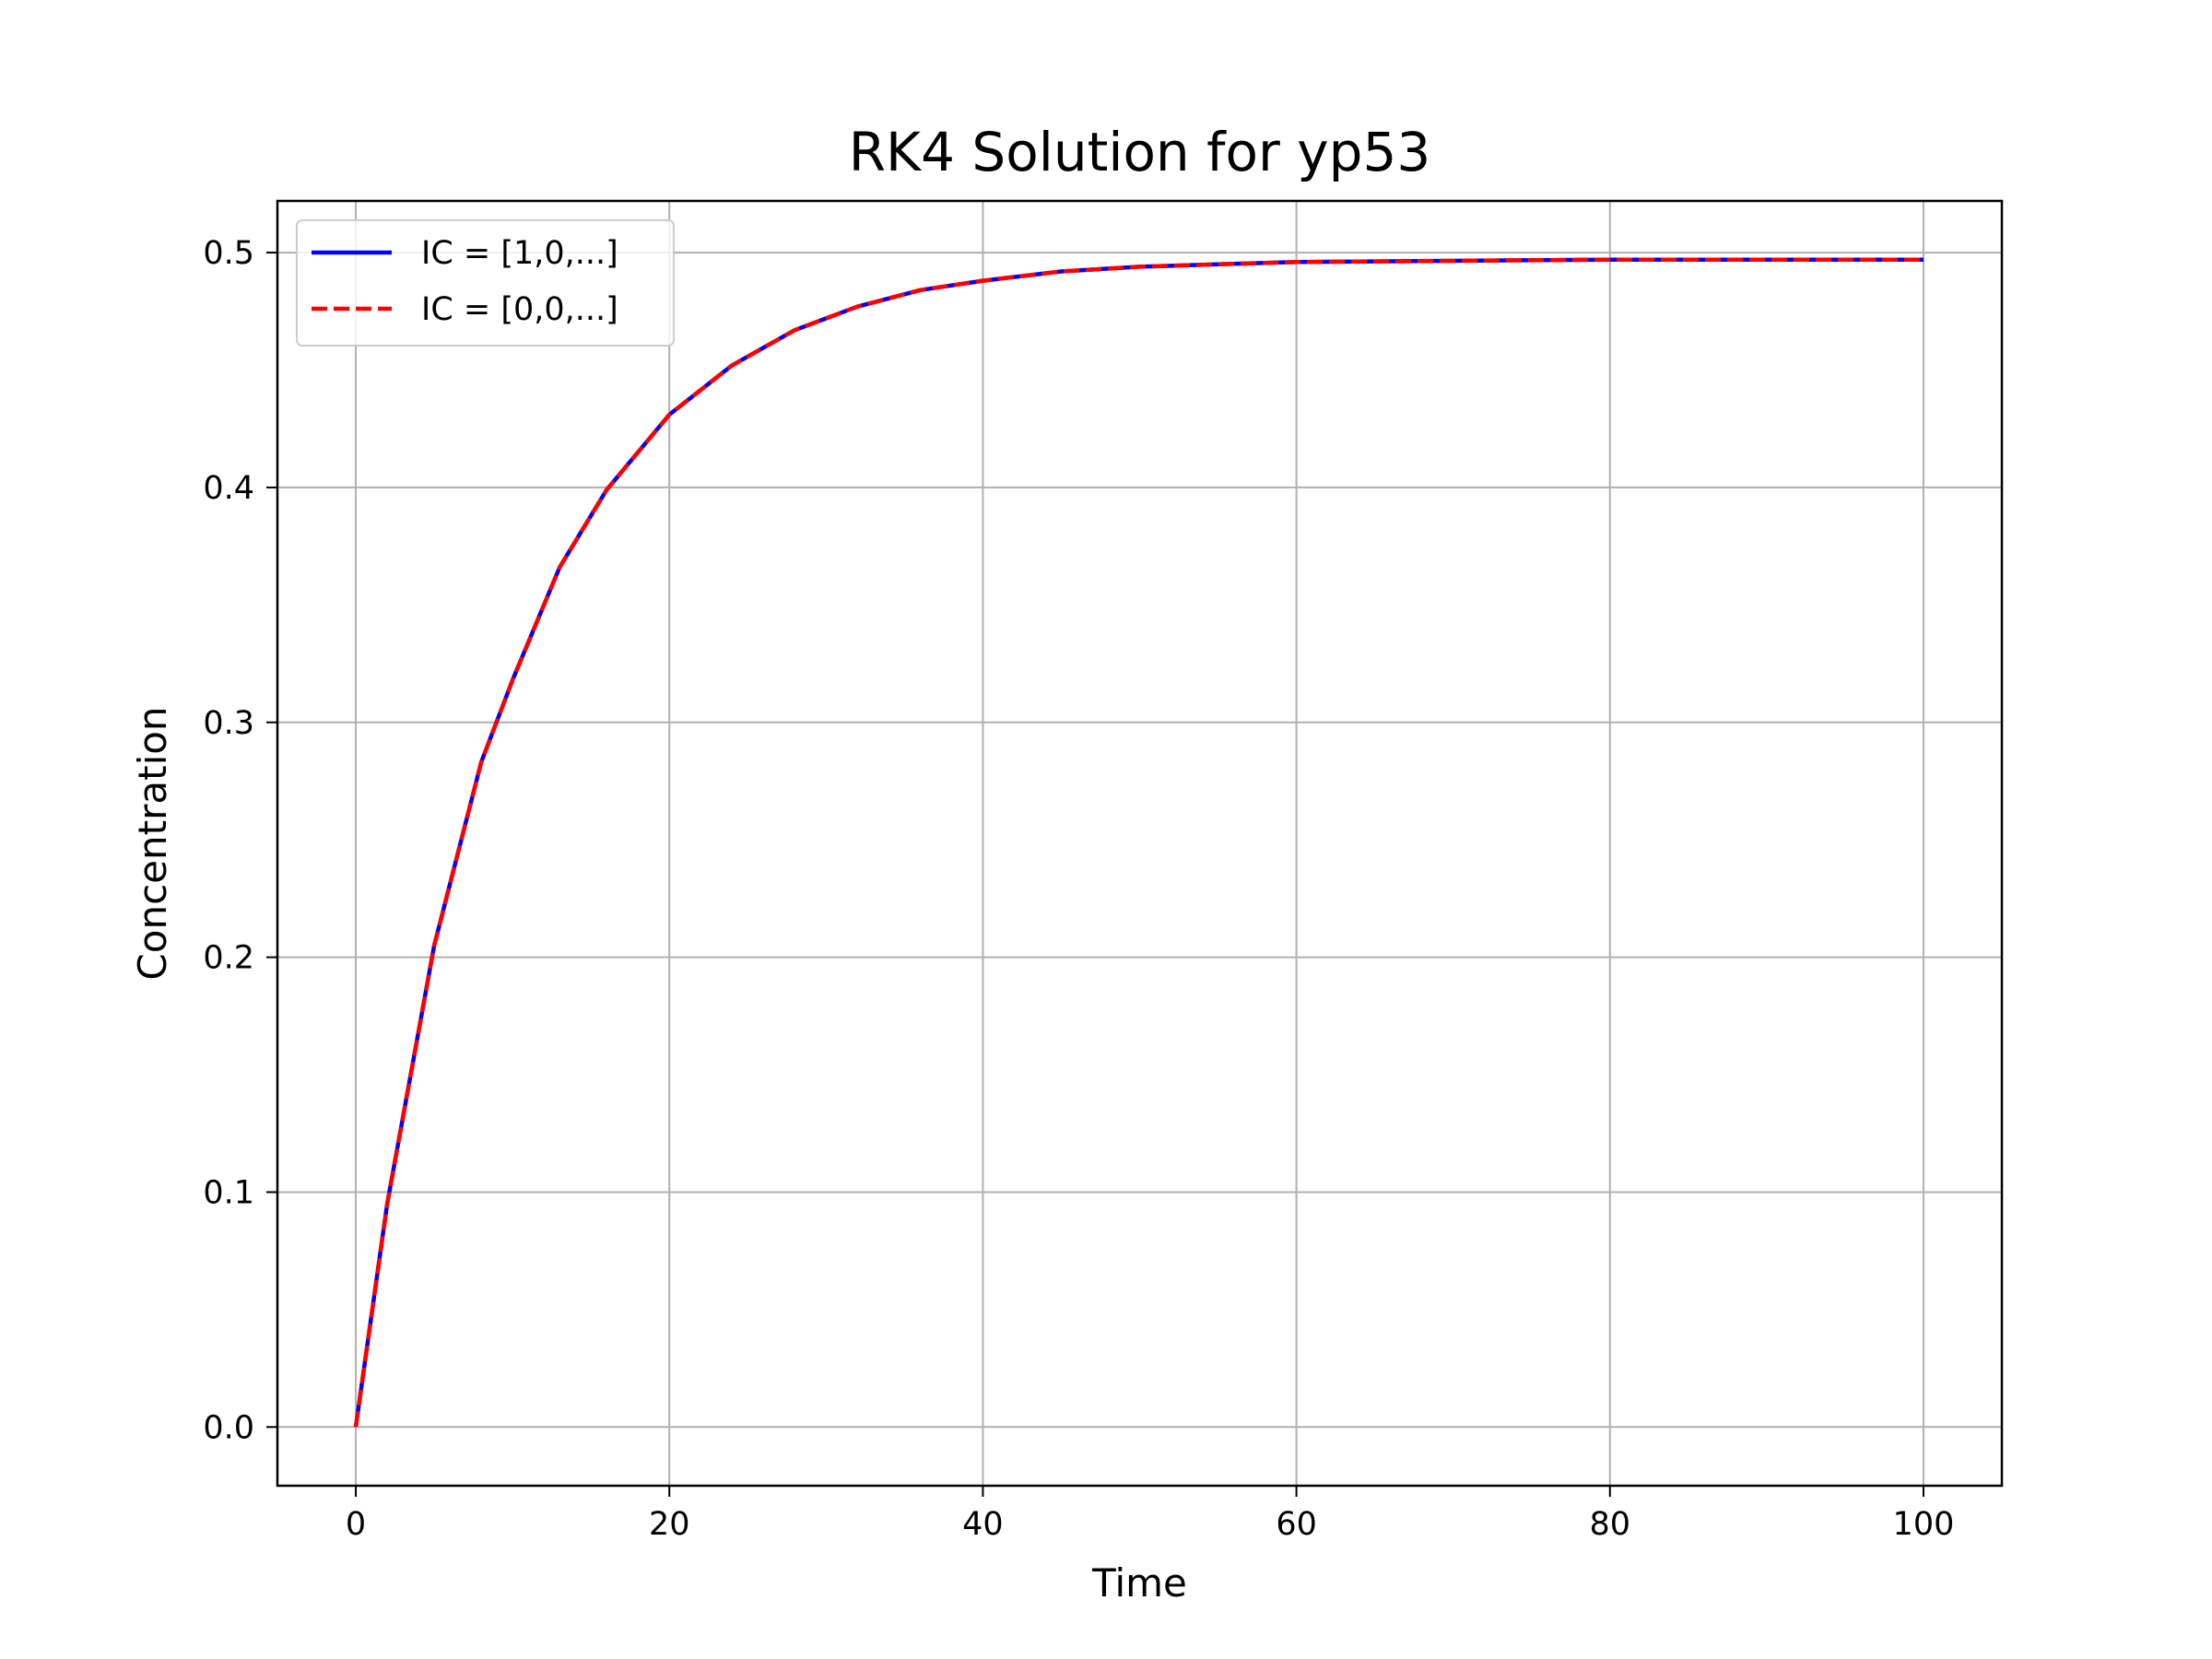 The width and height of the screenshot is (2212, 1659). I want to click on legend-label-series-2: IC = [0,0,...], so click(519, 309).